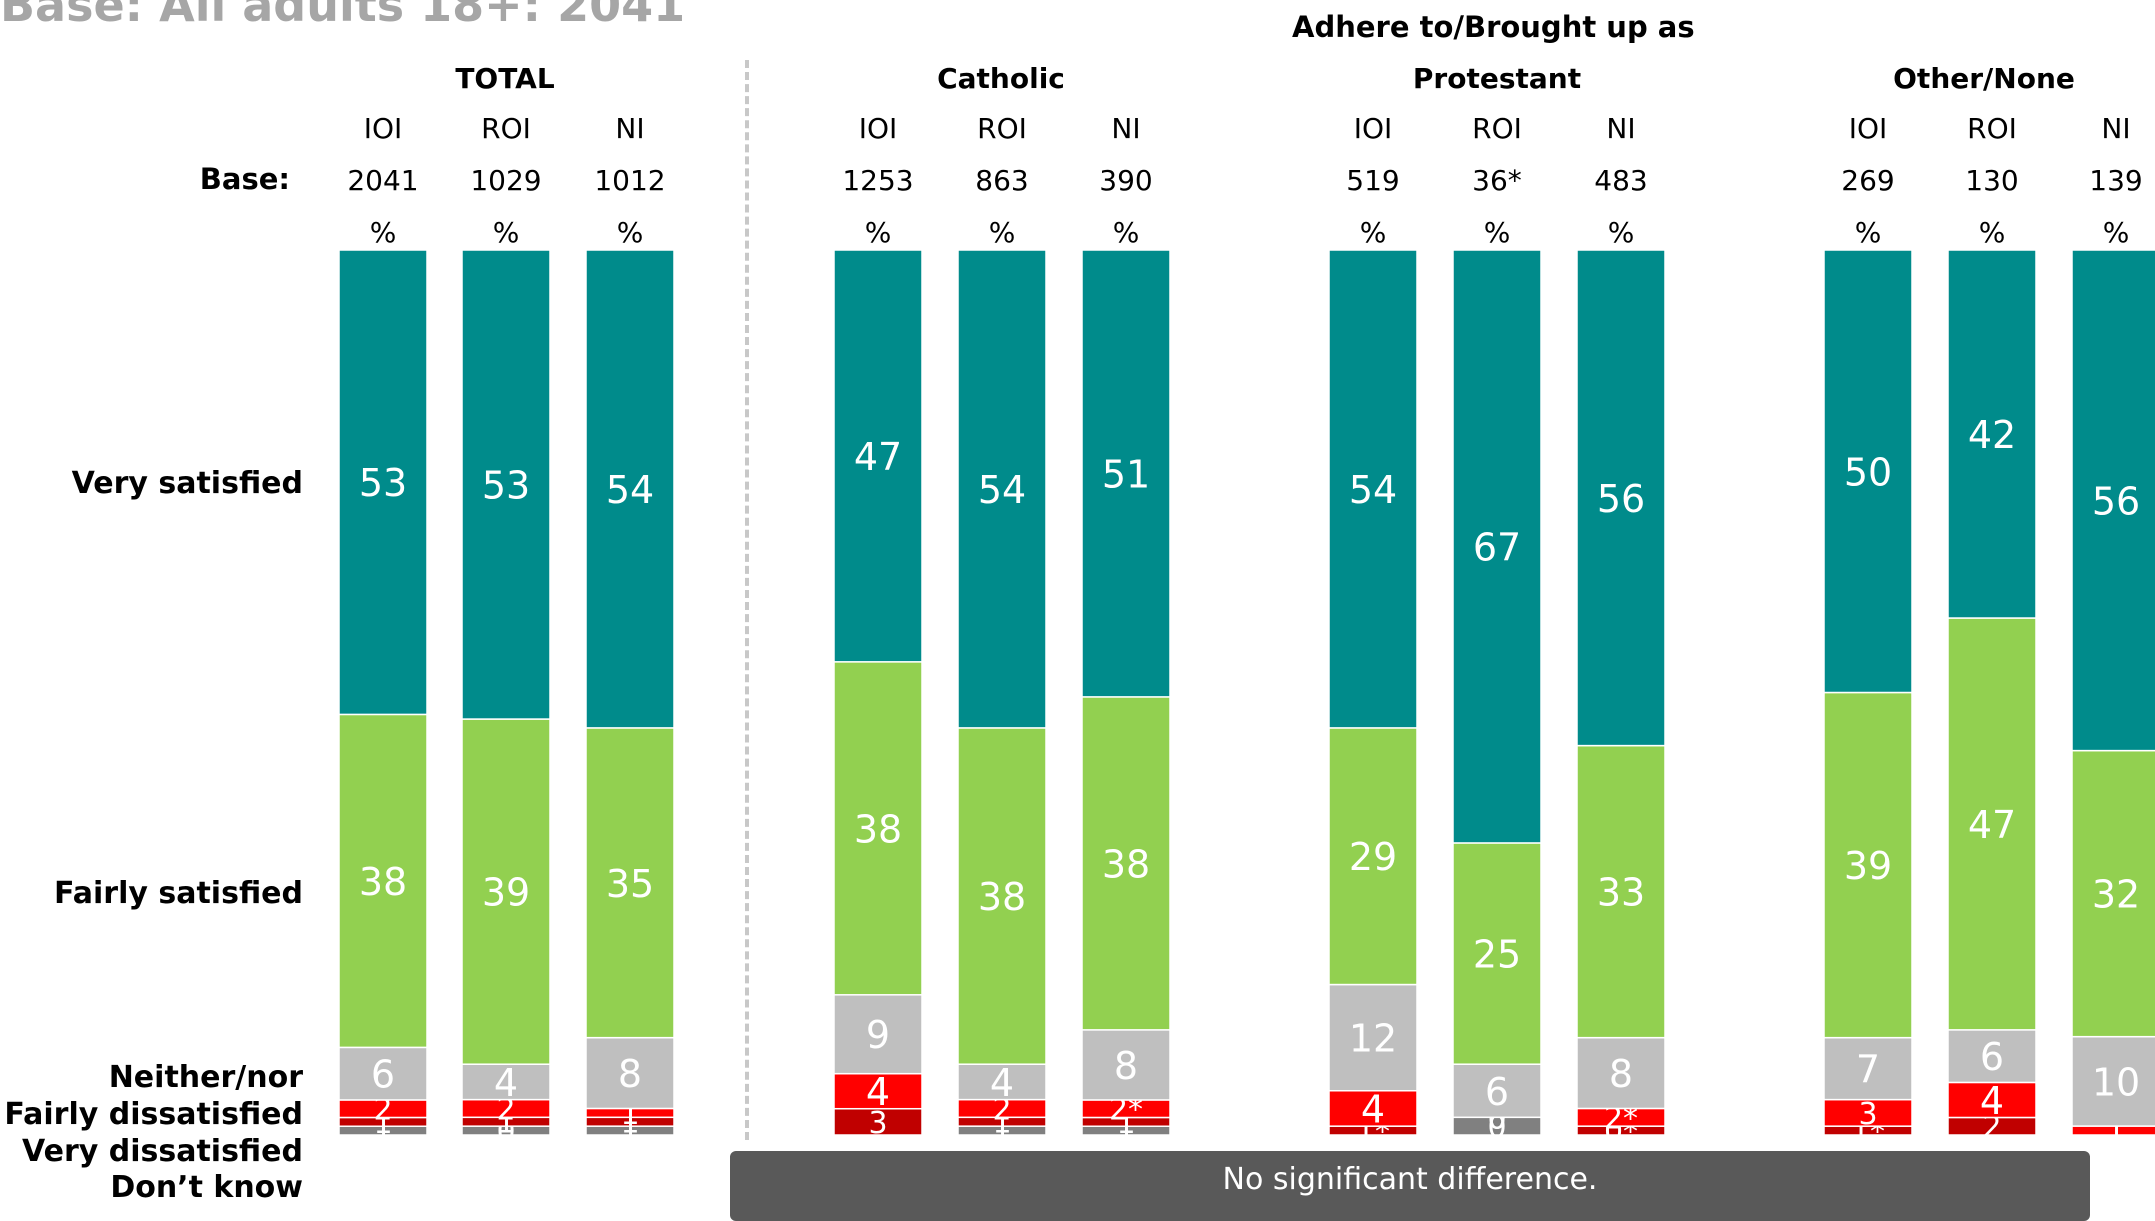 This screenshot has height=1221, width=2155. Describe the element at coordinates (206, 1187) in the screenshot. I see `row-label-dont-know: Don’t know` at that location.